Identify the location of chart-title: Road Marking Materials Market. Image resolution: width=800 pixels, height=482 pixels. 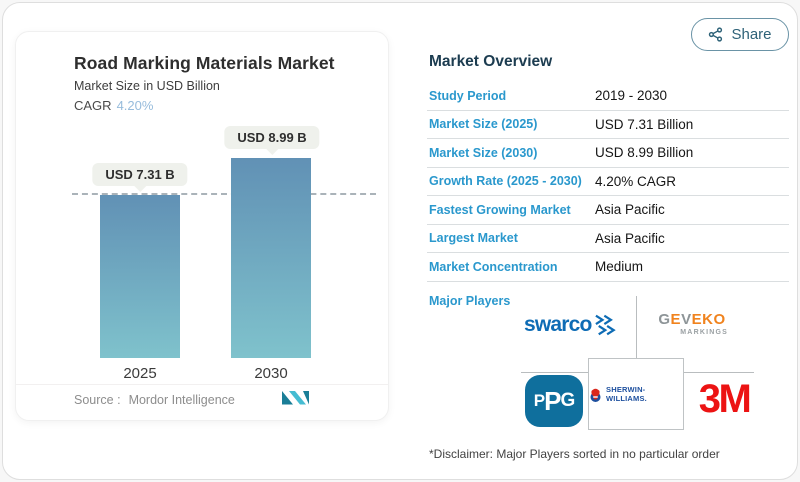
(204, 63).